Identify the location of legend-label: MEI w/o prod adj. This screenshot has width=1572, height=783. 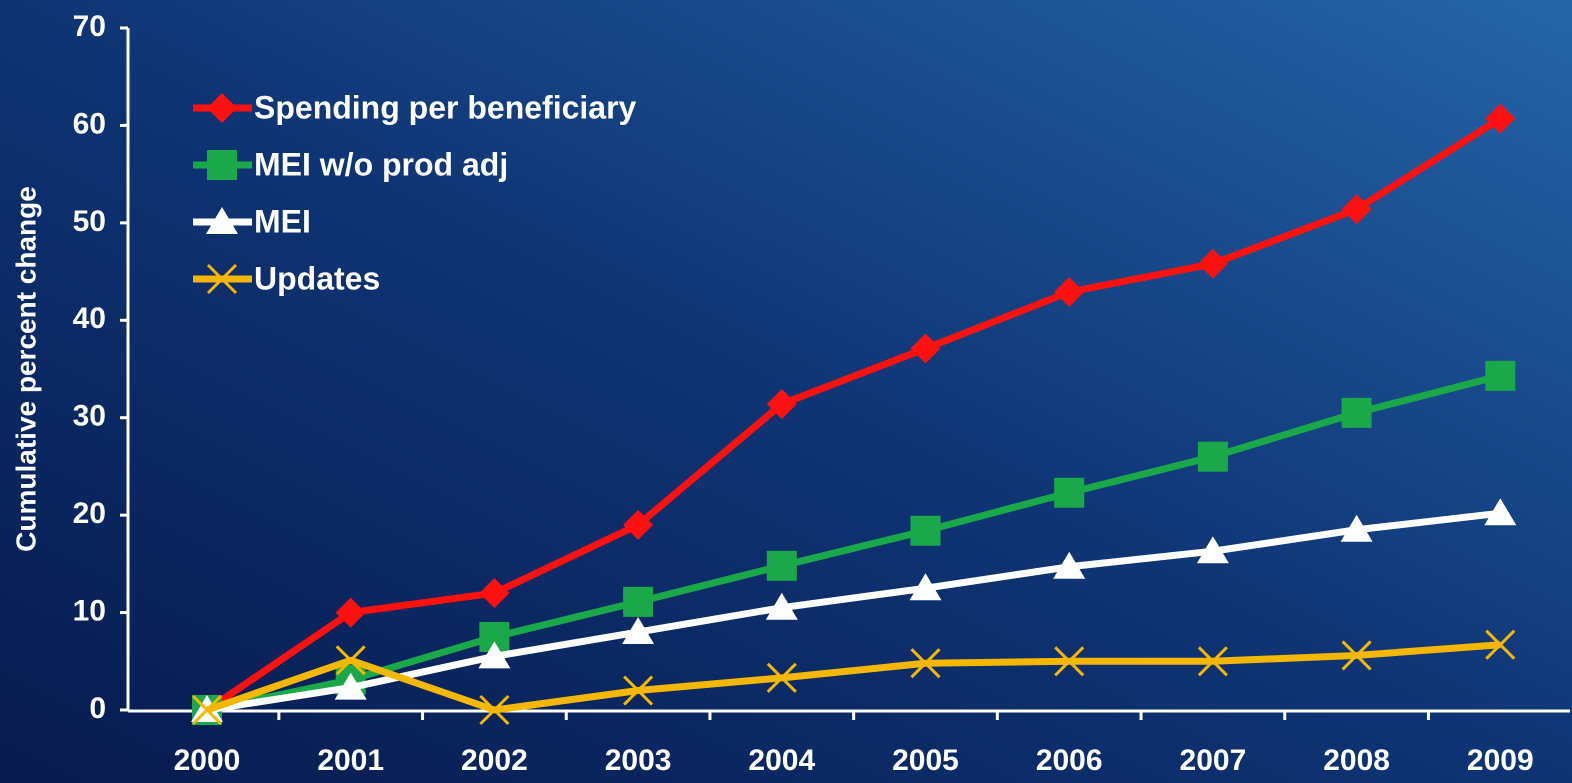
(381, 164).